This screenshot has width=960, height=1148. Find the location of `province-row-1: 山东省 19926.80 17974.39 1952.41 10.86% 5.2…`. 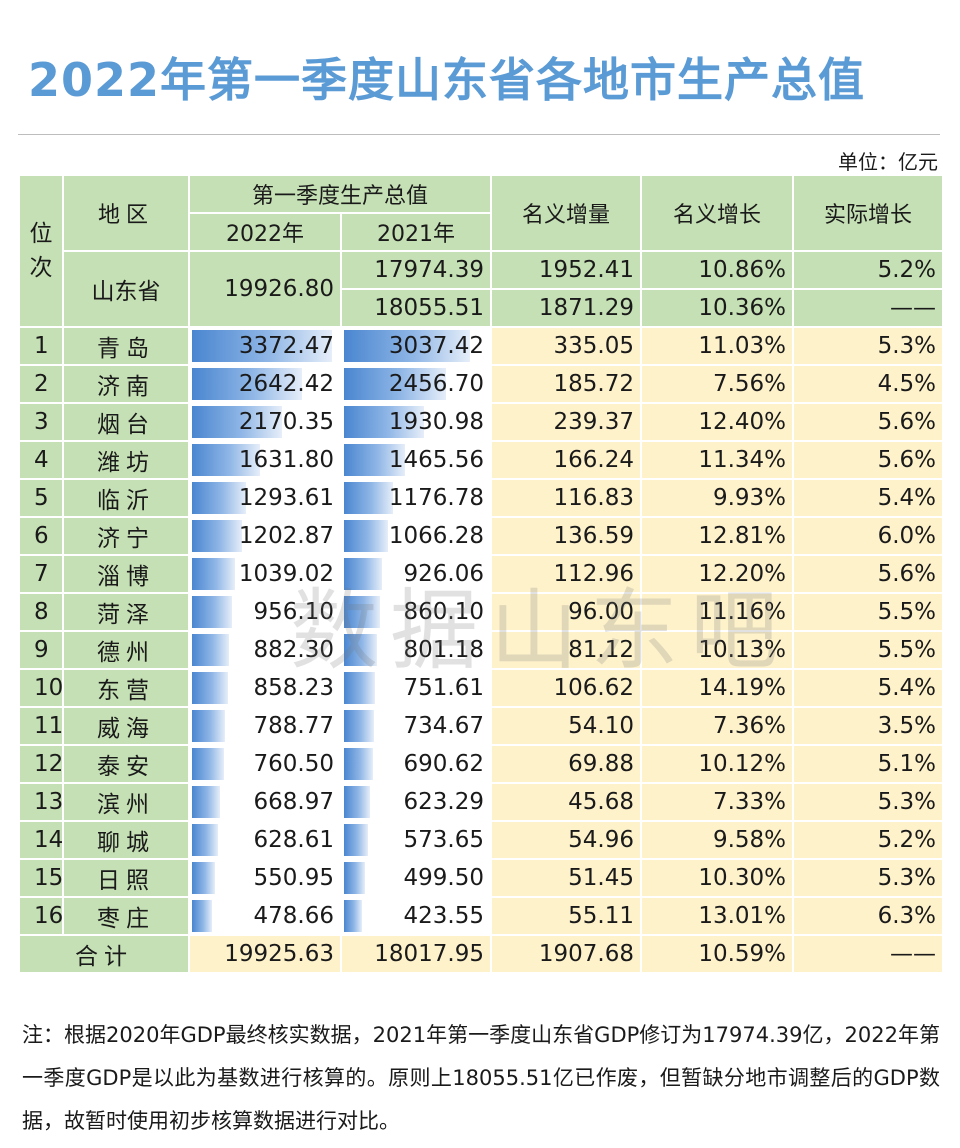

province-row-1: 山东省 19926.80 17974.39 1952.41 10.86% 5.2… is located at coordinates (482, 289).